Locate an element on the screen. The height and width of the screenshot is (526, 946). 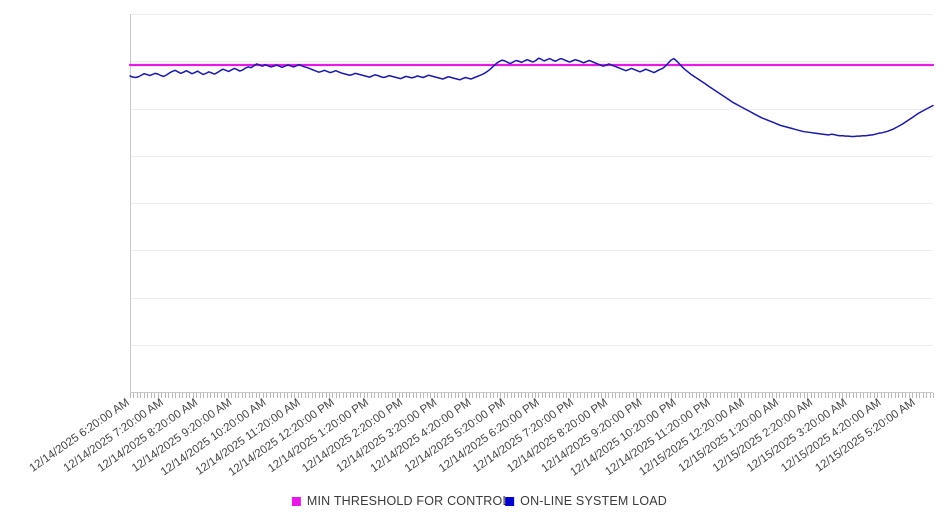
x-axis-minor-ticks is located at coordinates (532, 395).